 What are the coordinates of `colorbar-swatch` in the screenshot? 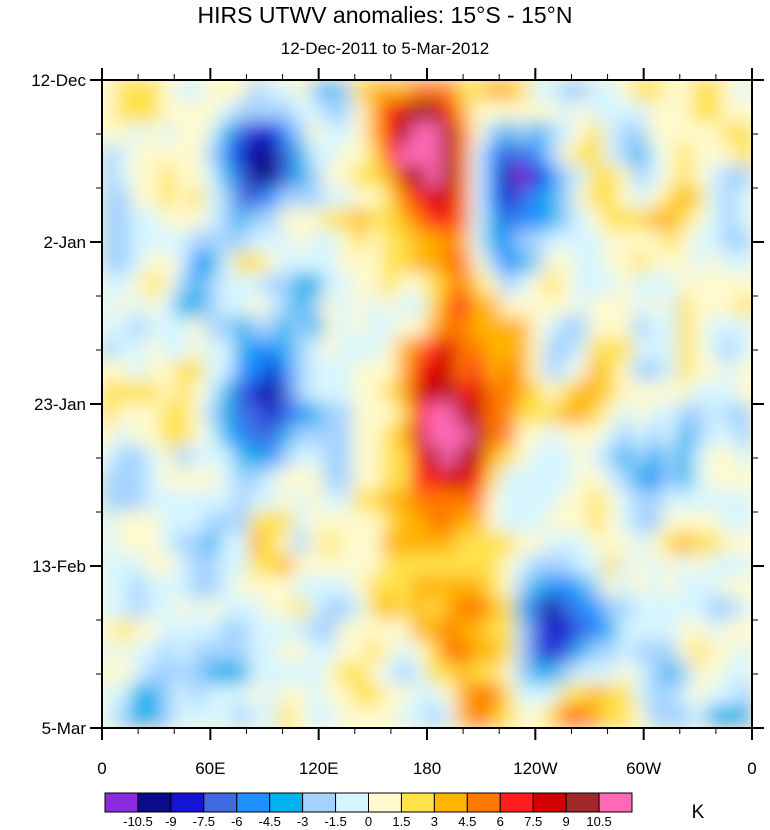 It's located at (352, 802).